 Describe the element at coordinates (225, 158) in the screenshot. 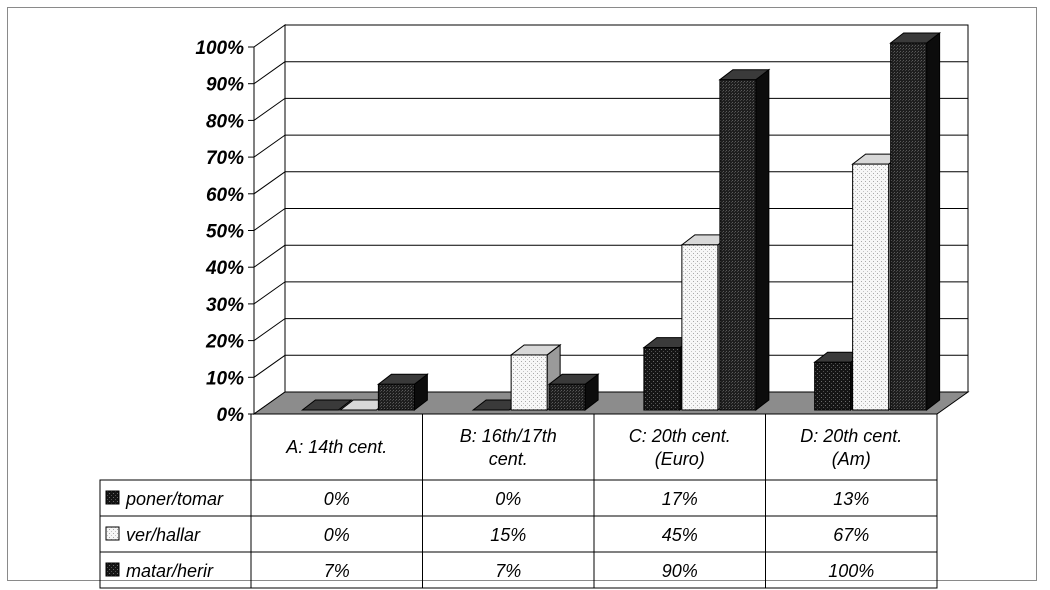

I see `y-tick-label: 70%` at that location.